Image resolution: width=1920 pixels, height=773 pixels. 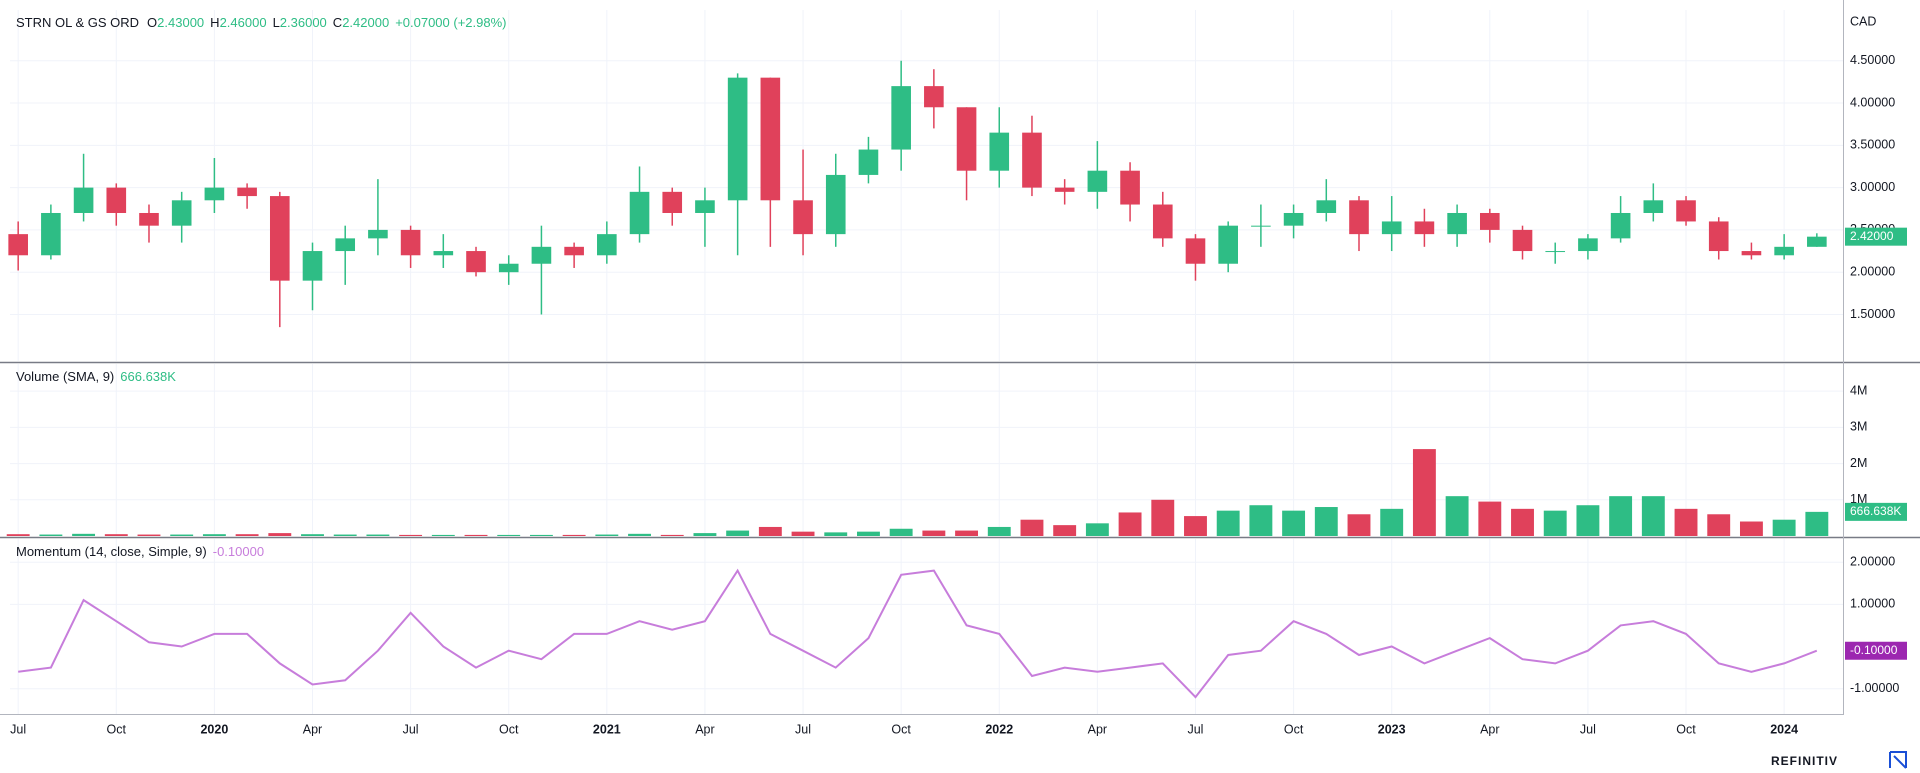 I want to click on ohlc-value: 2.42000, so click(x=365, y=22).